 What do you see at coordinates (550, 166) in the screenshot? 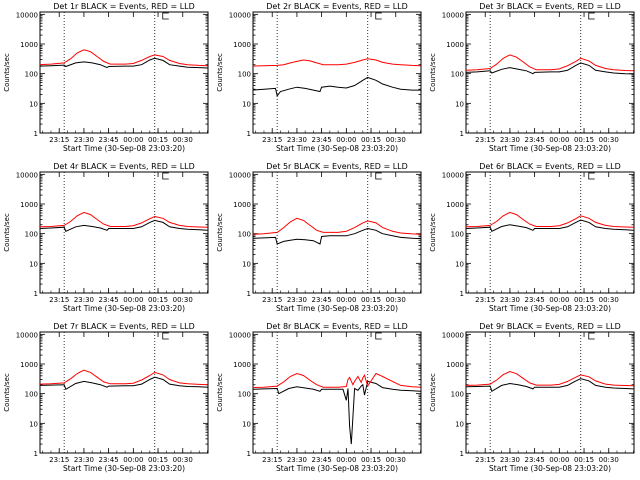
I see `plot-title: Det 6r BLACK = Events, RED = LLD` at bounding box center [550, 166].